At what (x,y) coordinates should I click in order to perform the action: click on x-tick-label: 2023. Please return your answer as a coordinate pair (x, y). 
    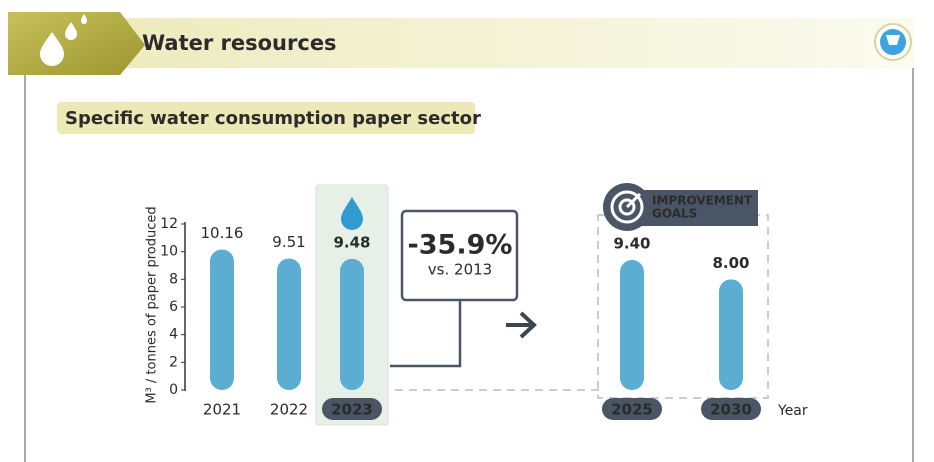
    Looking at the image, I should click on (352, 410).